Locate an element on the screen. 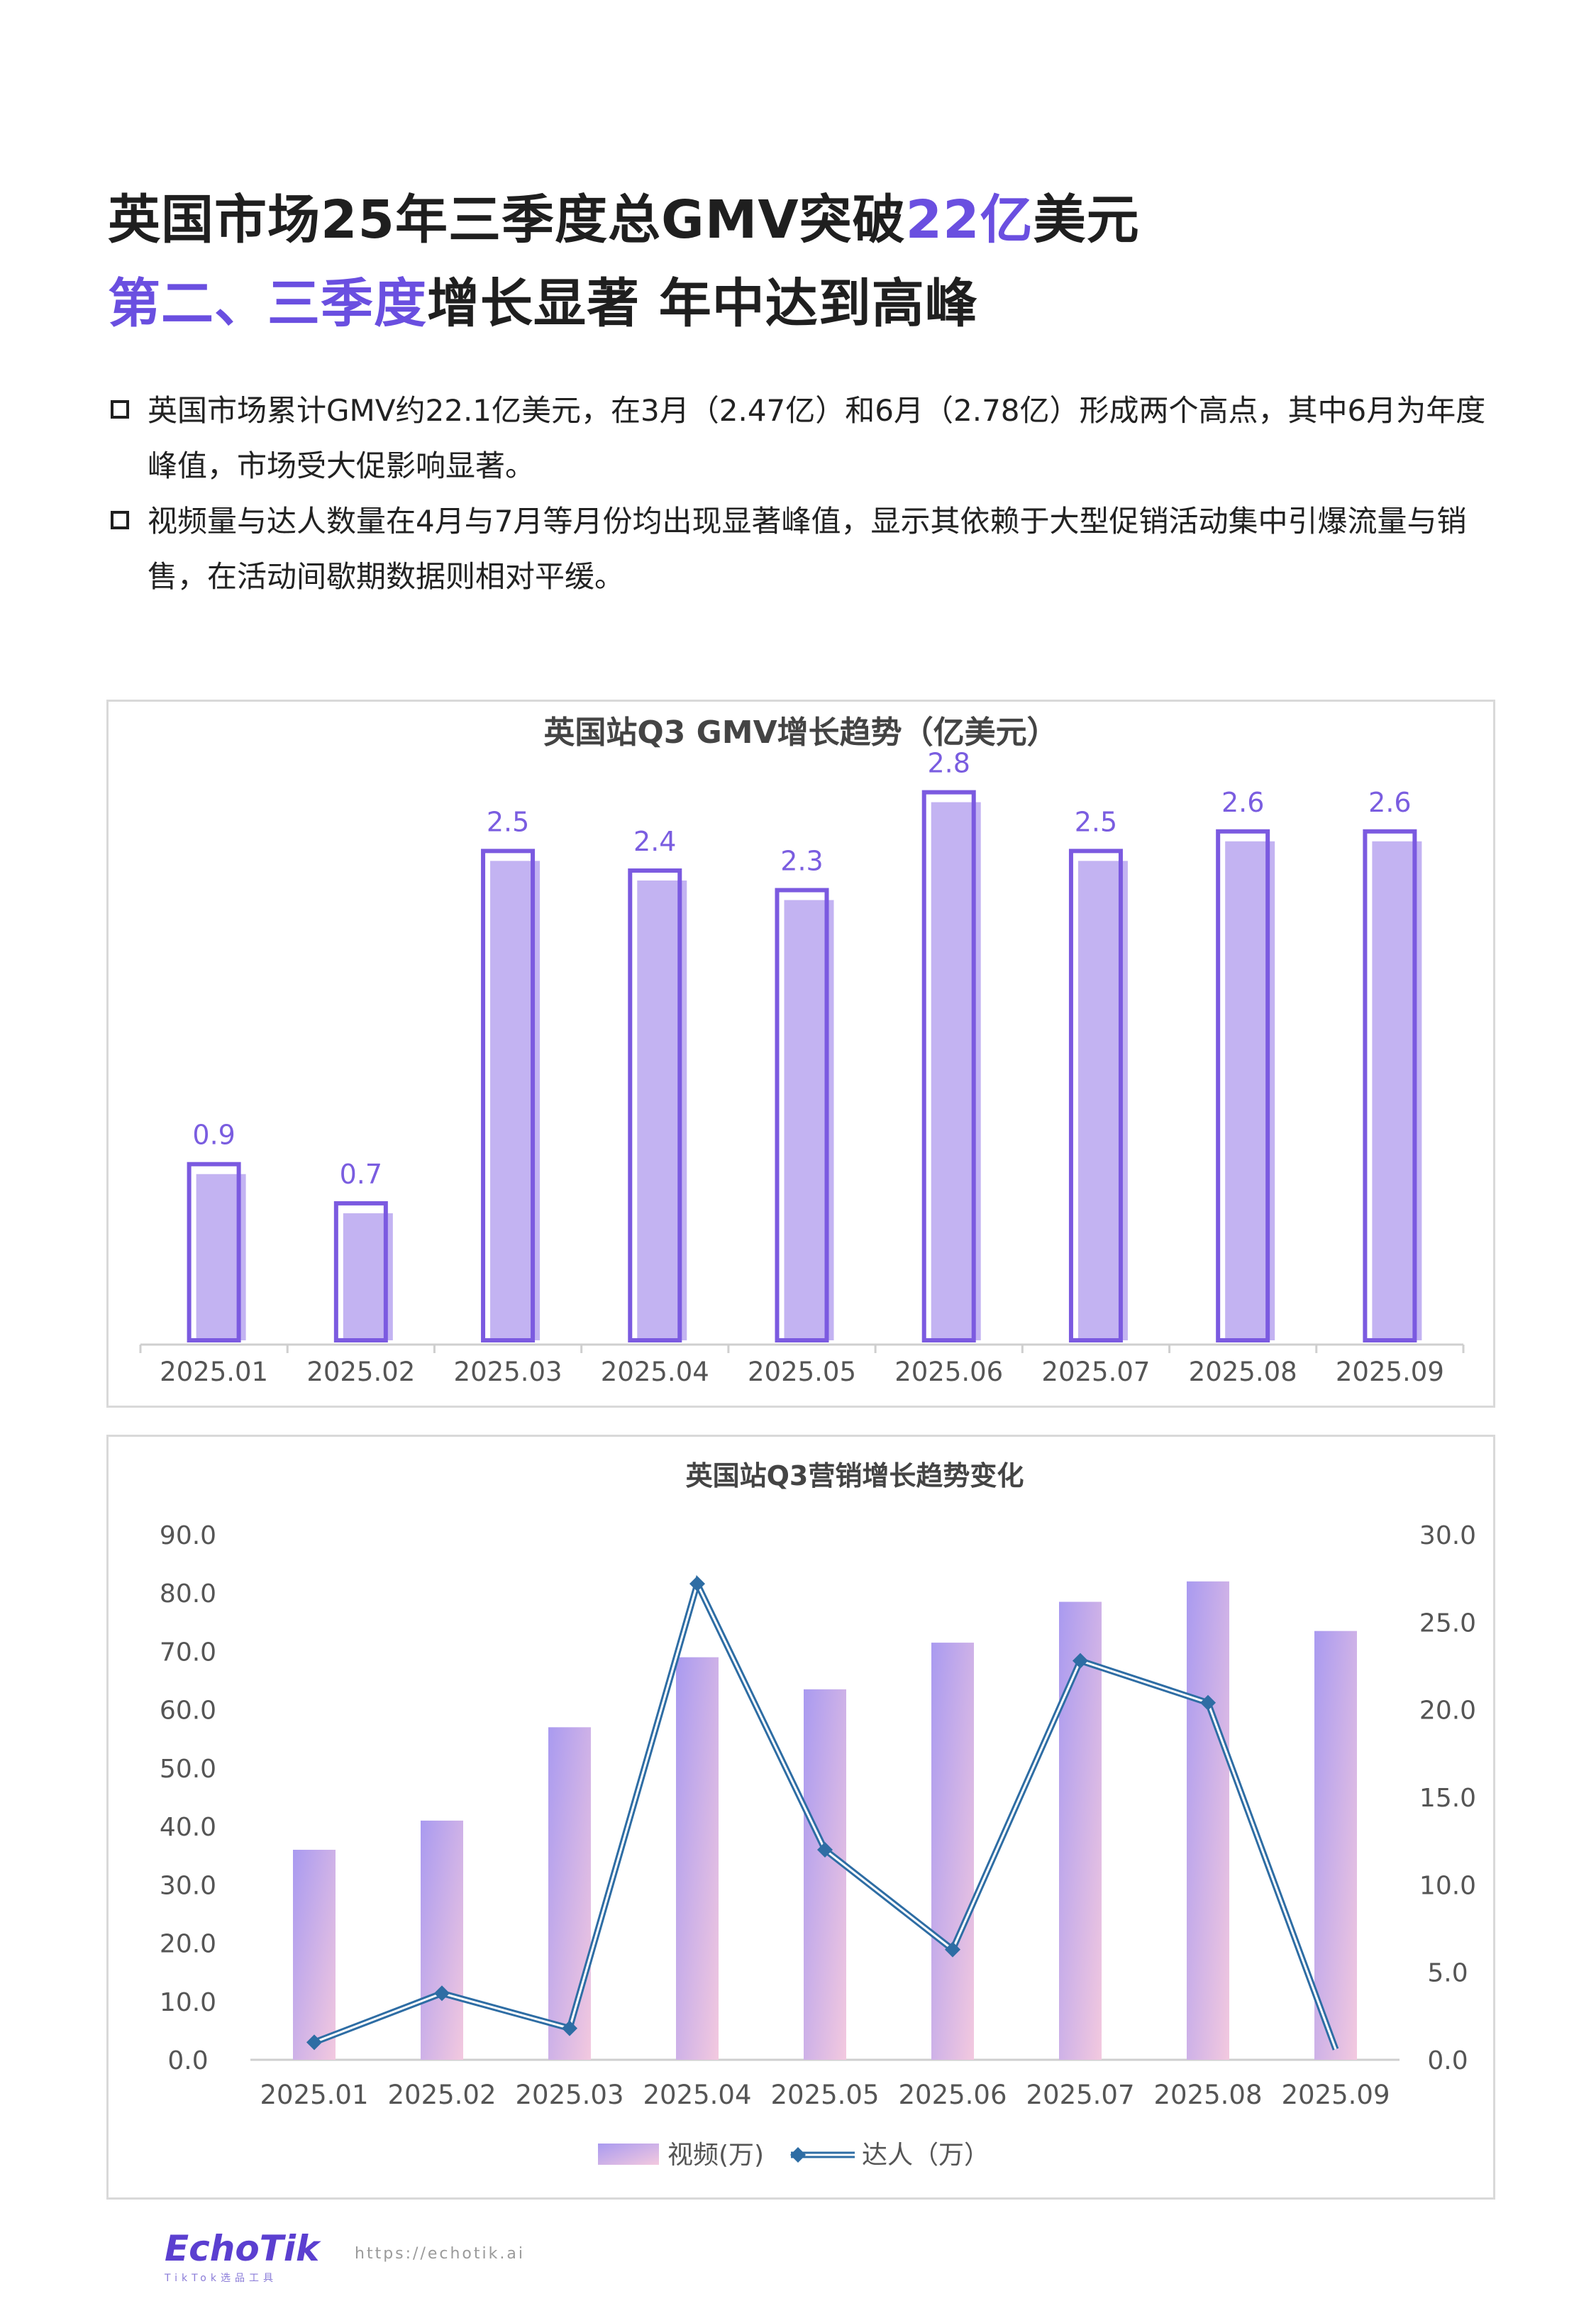 This screenshot has height=2306, width=1596. title-prefix: 英国市场25年三季度总GMV突破 is located at coordinates (507, 219).